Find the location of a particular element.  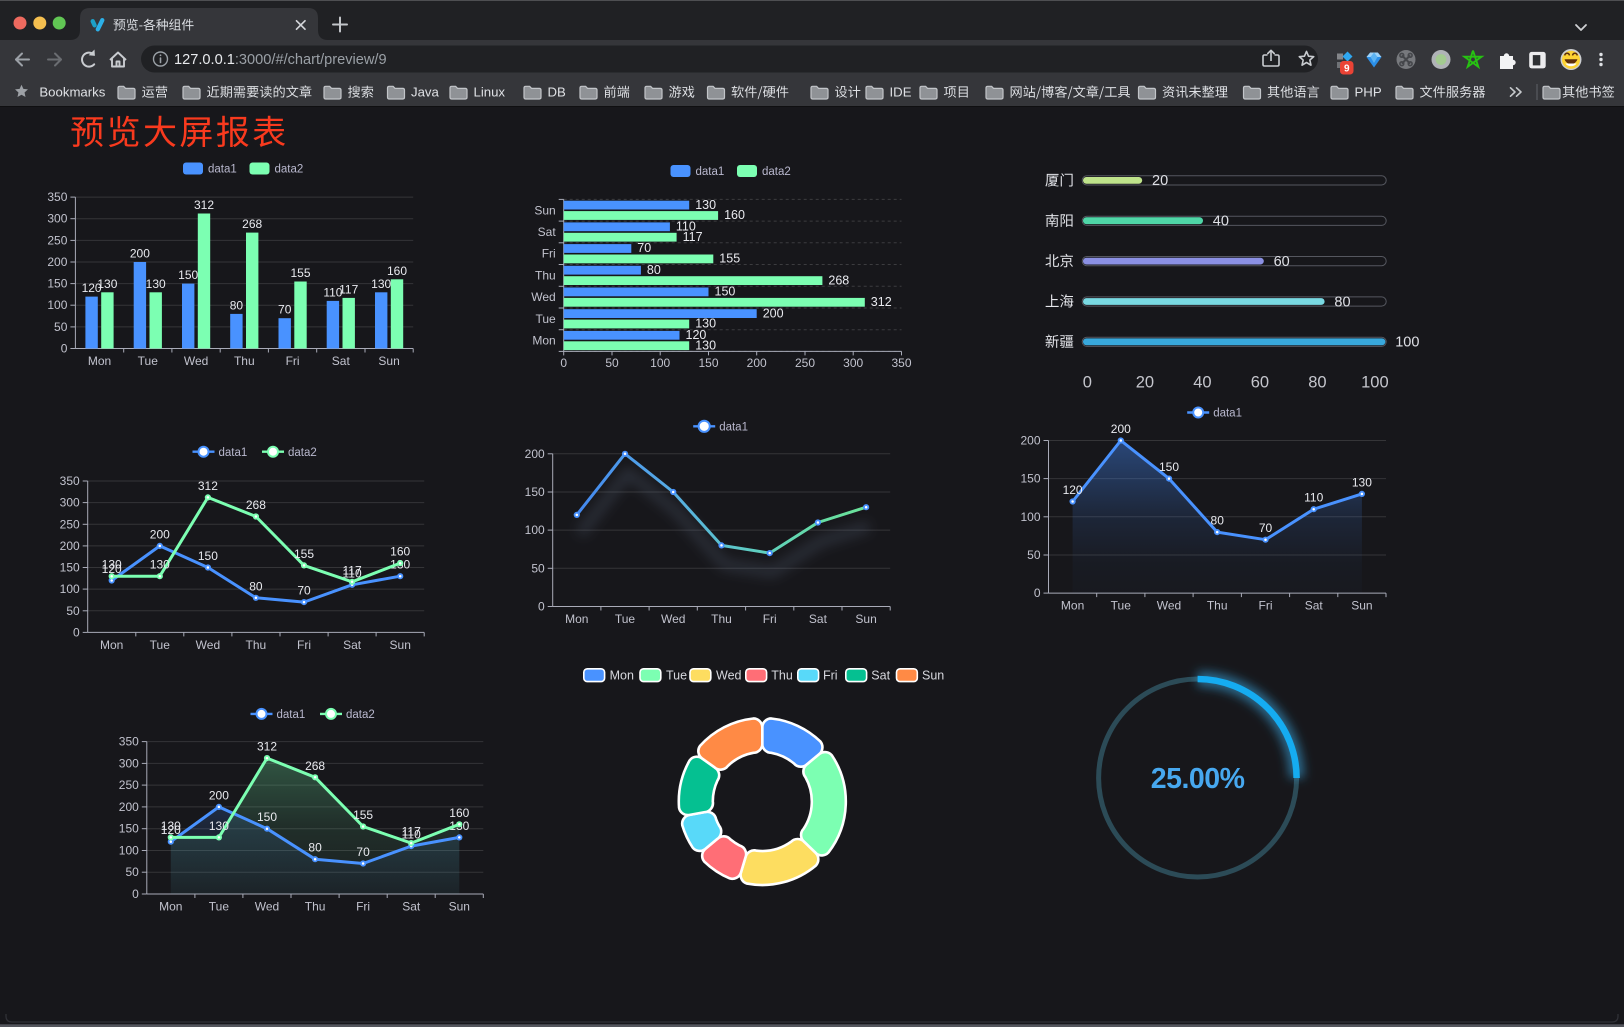

svg-text: Bookmarks is located at coordinates (72, 92).